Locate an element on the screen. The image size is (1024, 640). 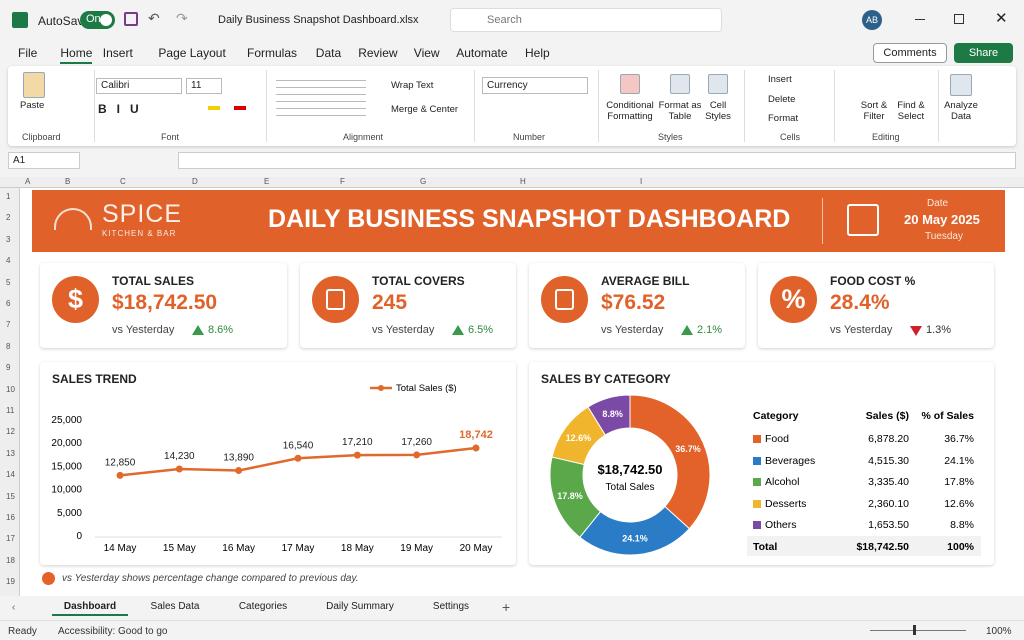
save-icon is located at coordinates (131, 19).